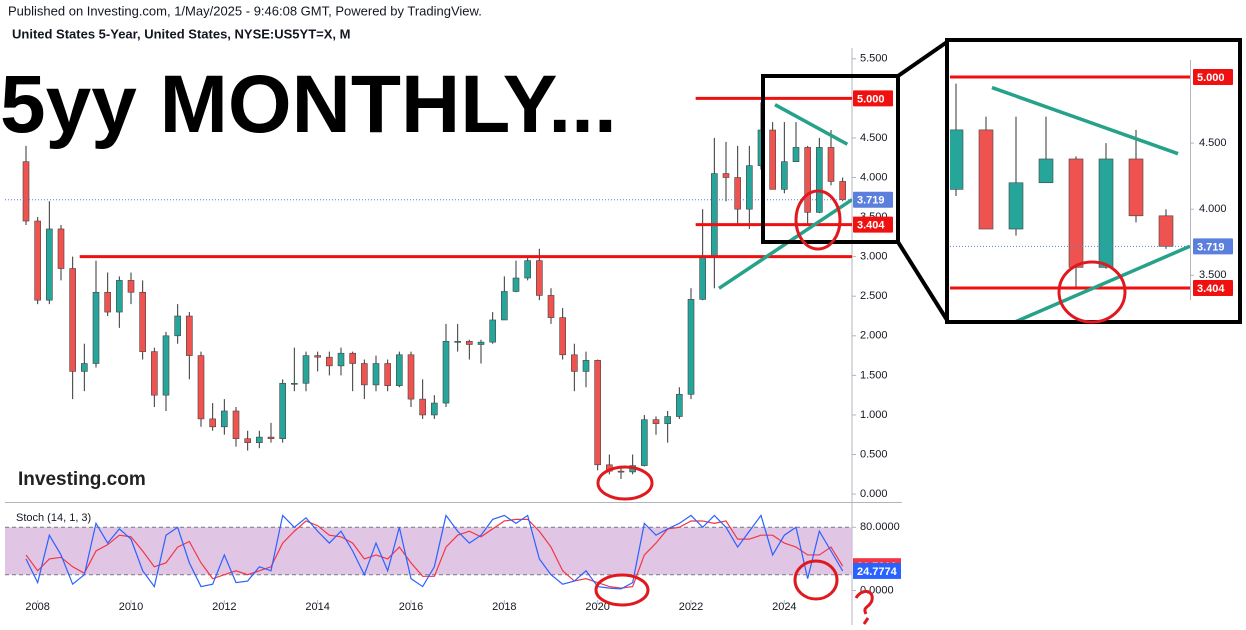 The width and height of the screenshot is (1246, 630). Describe the element at coordinates (597, 607) in the screenshot. I see `x-tick-label: 2020` at that location.